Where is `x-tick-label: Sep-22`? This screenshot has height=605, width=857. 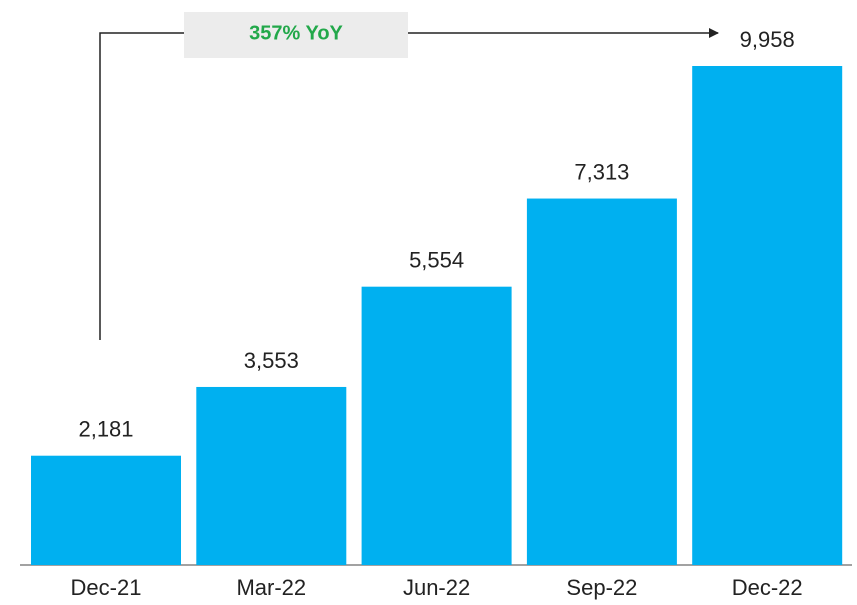
x-tick-label: Sep-22 is located at coordinates (601, 587).